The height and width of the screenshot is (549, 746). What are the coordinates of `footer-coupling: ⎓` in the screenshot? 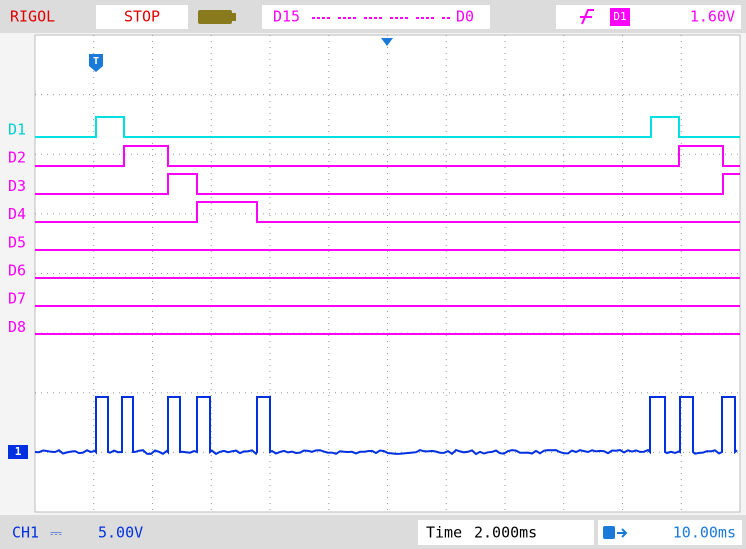 It's located at (56, 533).